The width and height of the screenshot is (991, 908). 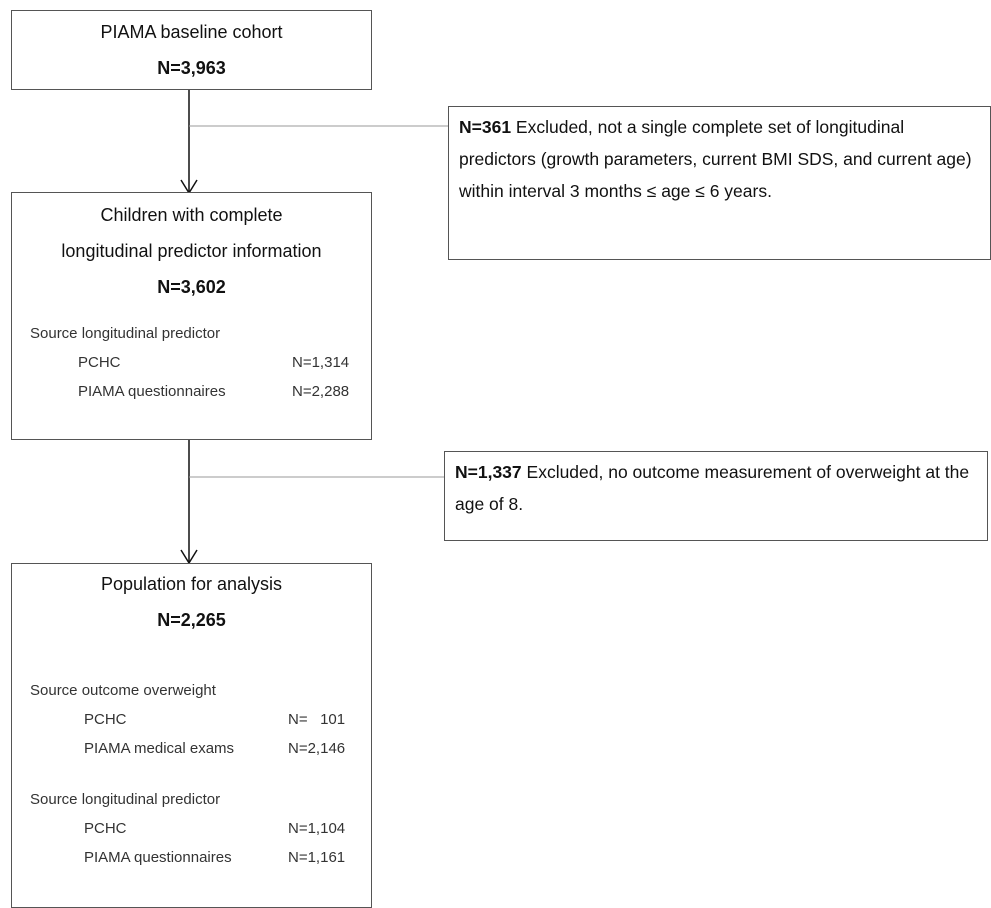 I want to click on complete-count: N=3,602, so click(x=191, y=287).